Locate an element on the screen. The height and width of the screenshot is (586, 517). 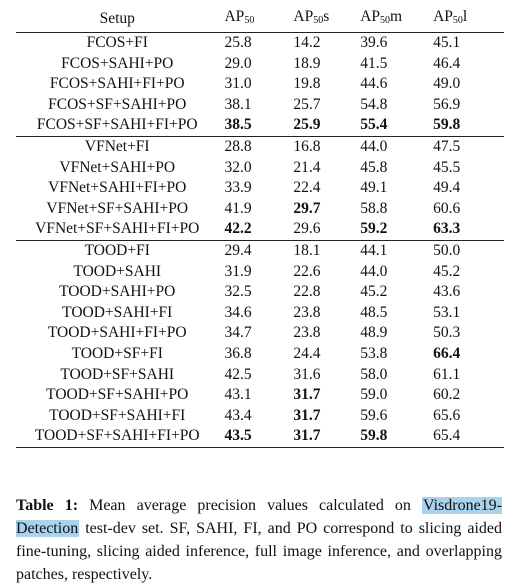
table-header-row: Setup AP50 AP50s AP50m AP50l is located at coordinates (260, 19).